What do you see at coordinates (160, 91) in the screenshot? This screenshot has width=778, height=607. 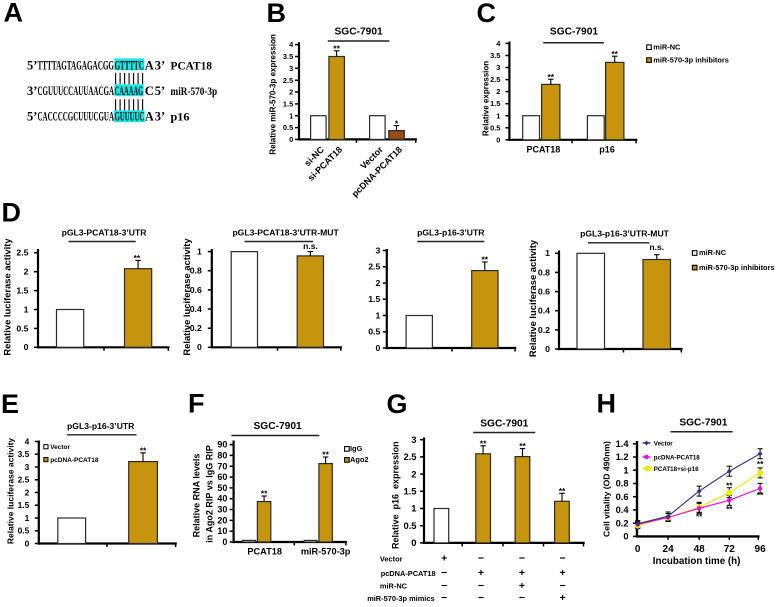 I see `svg-text: 5’` at bounding box center [160, 91].